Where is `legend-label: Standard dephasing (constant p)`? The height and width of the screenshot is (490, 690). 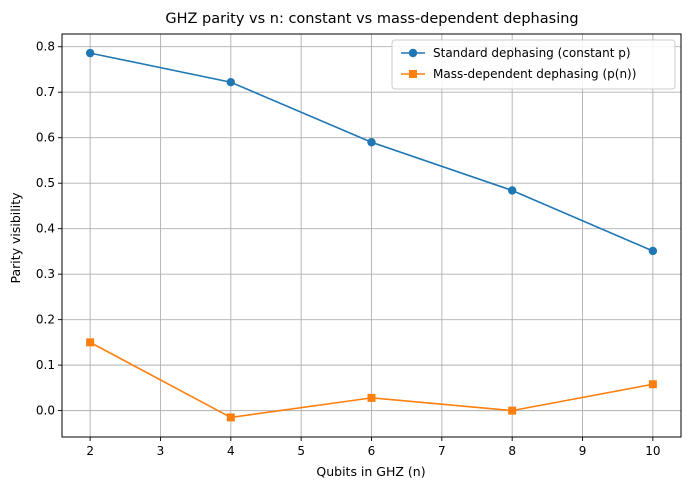
legend-label: Standard dephasing (constant p) is located at coordinates (532, 53).